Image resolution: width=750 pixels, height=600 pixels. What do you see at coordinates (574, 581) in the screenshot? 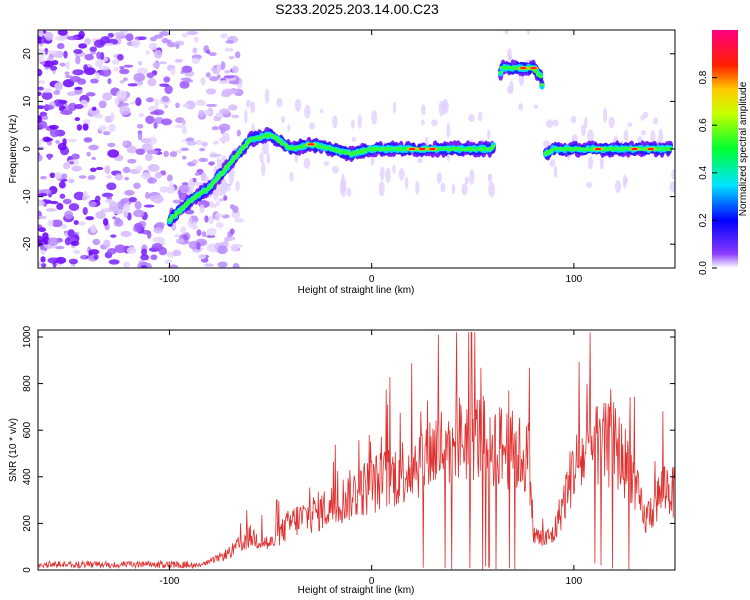
I see `snr-x-tick-label: 100` at bounding box center [574, 581].